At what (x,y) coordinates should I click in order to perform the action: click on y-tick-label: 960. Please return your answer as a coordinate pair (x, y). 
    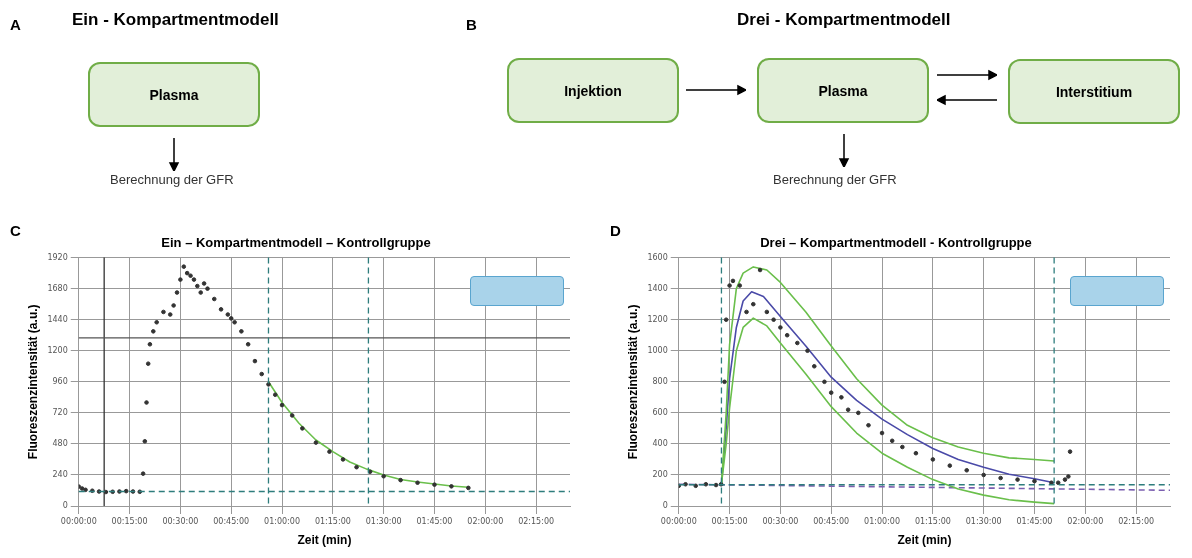
    Looking at the image, I should click on (60, 381).